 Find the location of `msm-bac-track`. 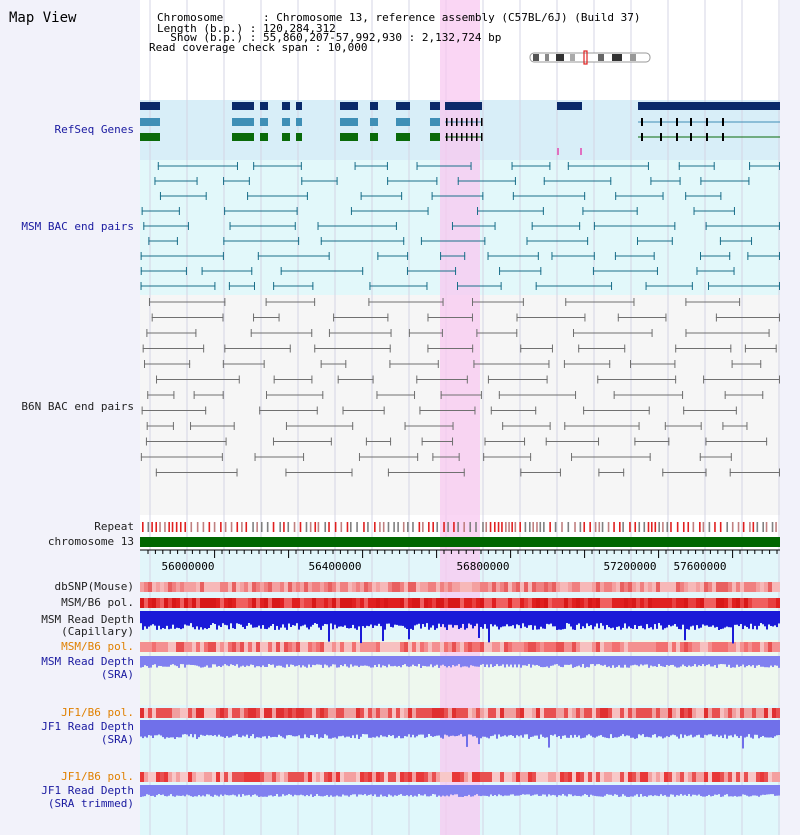

msm-bac-track is located at coordinates (460, 226).